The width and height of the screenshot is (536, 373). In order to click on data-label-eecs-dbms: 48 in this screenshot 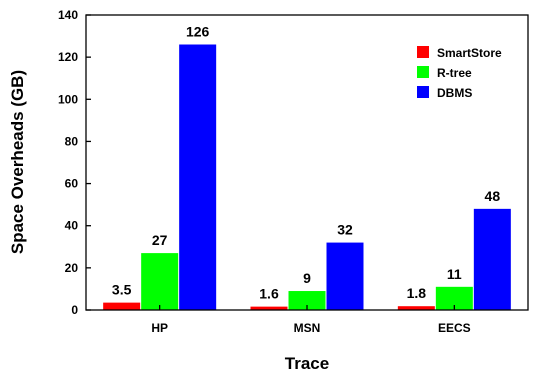, I will do `click(493, 196)`.